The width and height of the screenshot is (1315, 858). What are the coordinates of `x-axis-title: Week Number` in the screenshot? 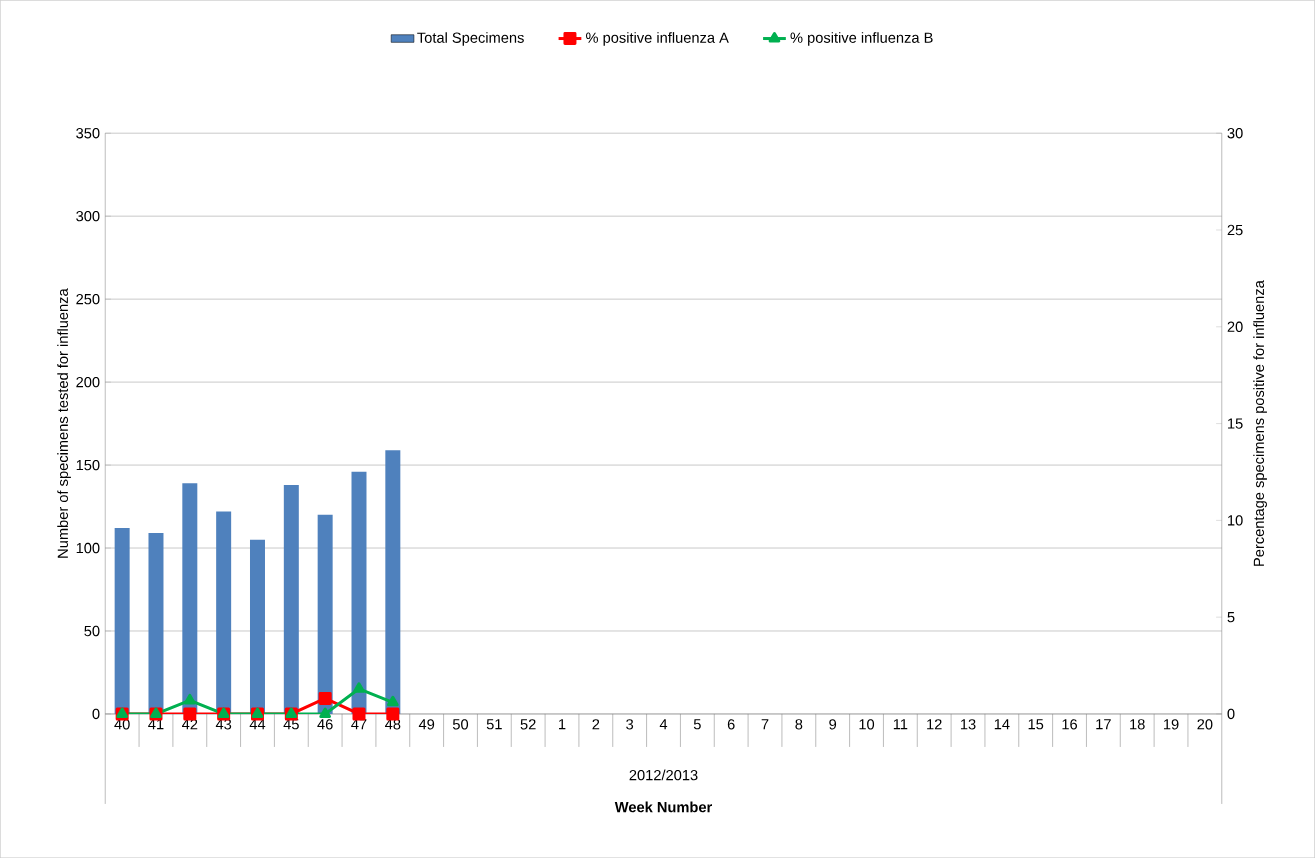 It's located at (663, 807).